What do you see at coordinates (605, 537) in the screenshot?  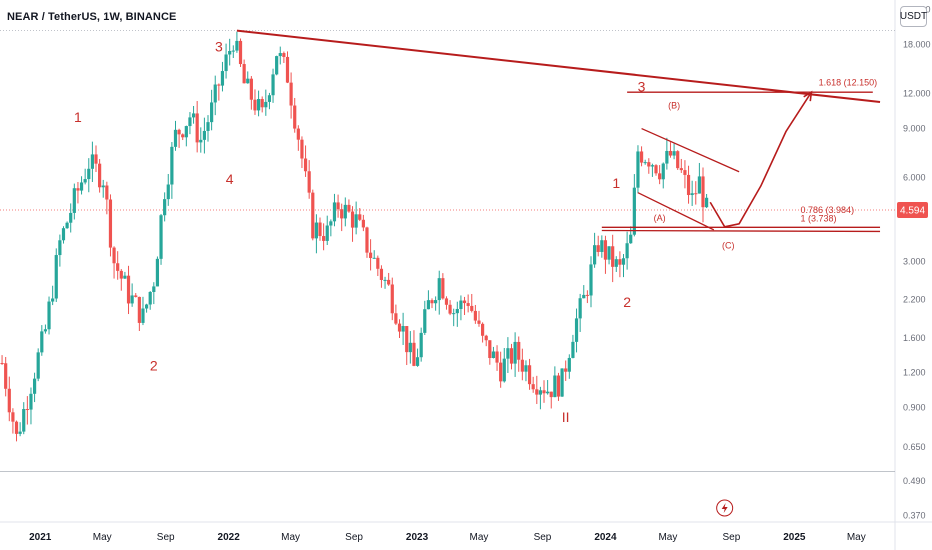 I see `x-tick-label: 2024` at bounding box center [605, 537].